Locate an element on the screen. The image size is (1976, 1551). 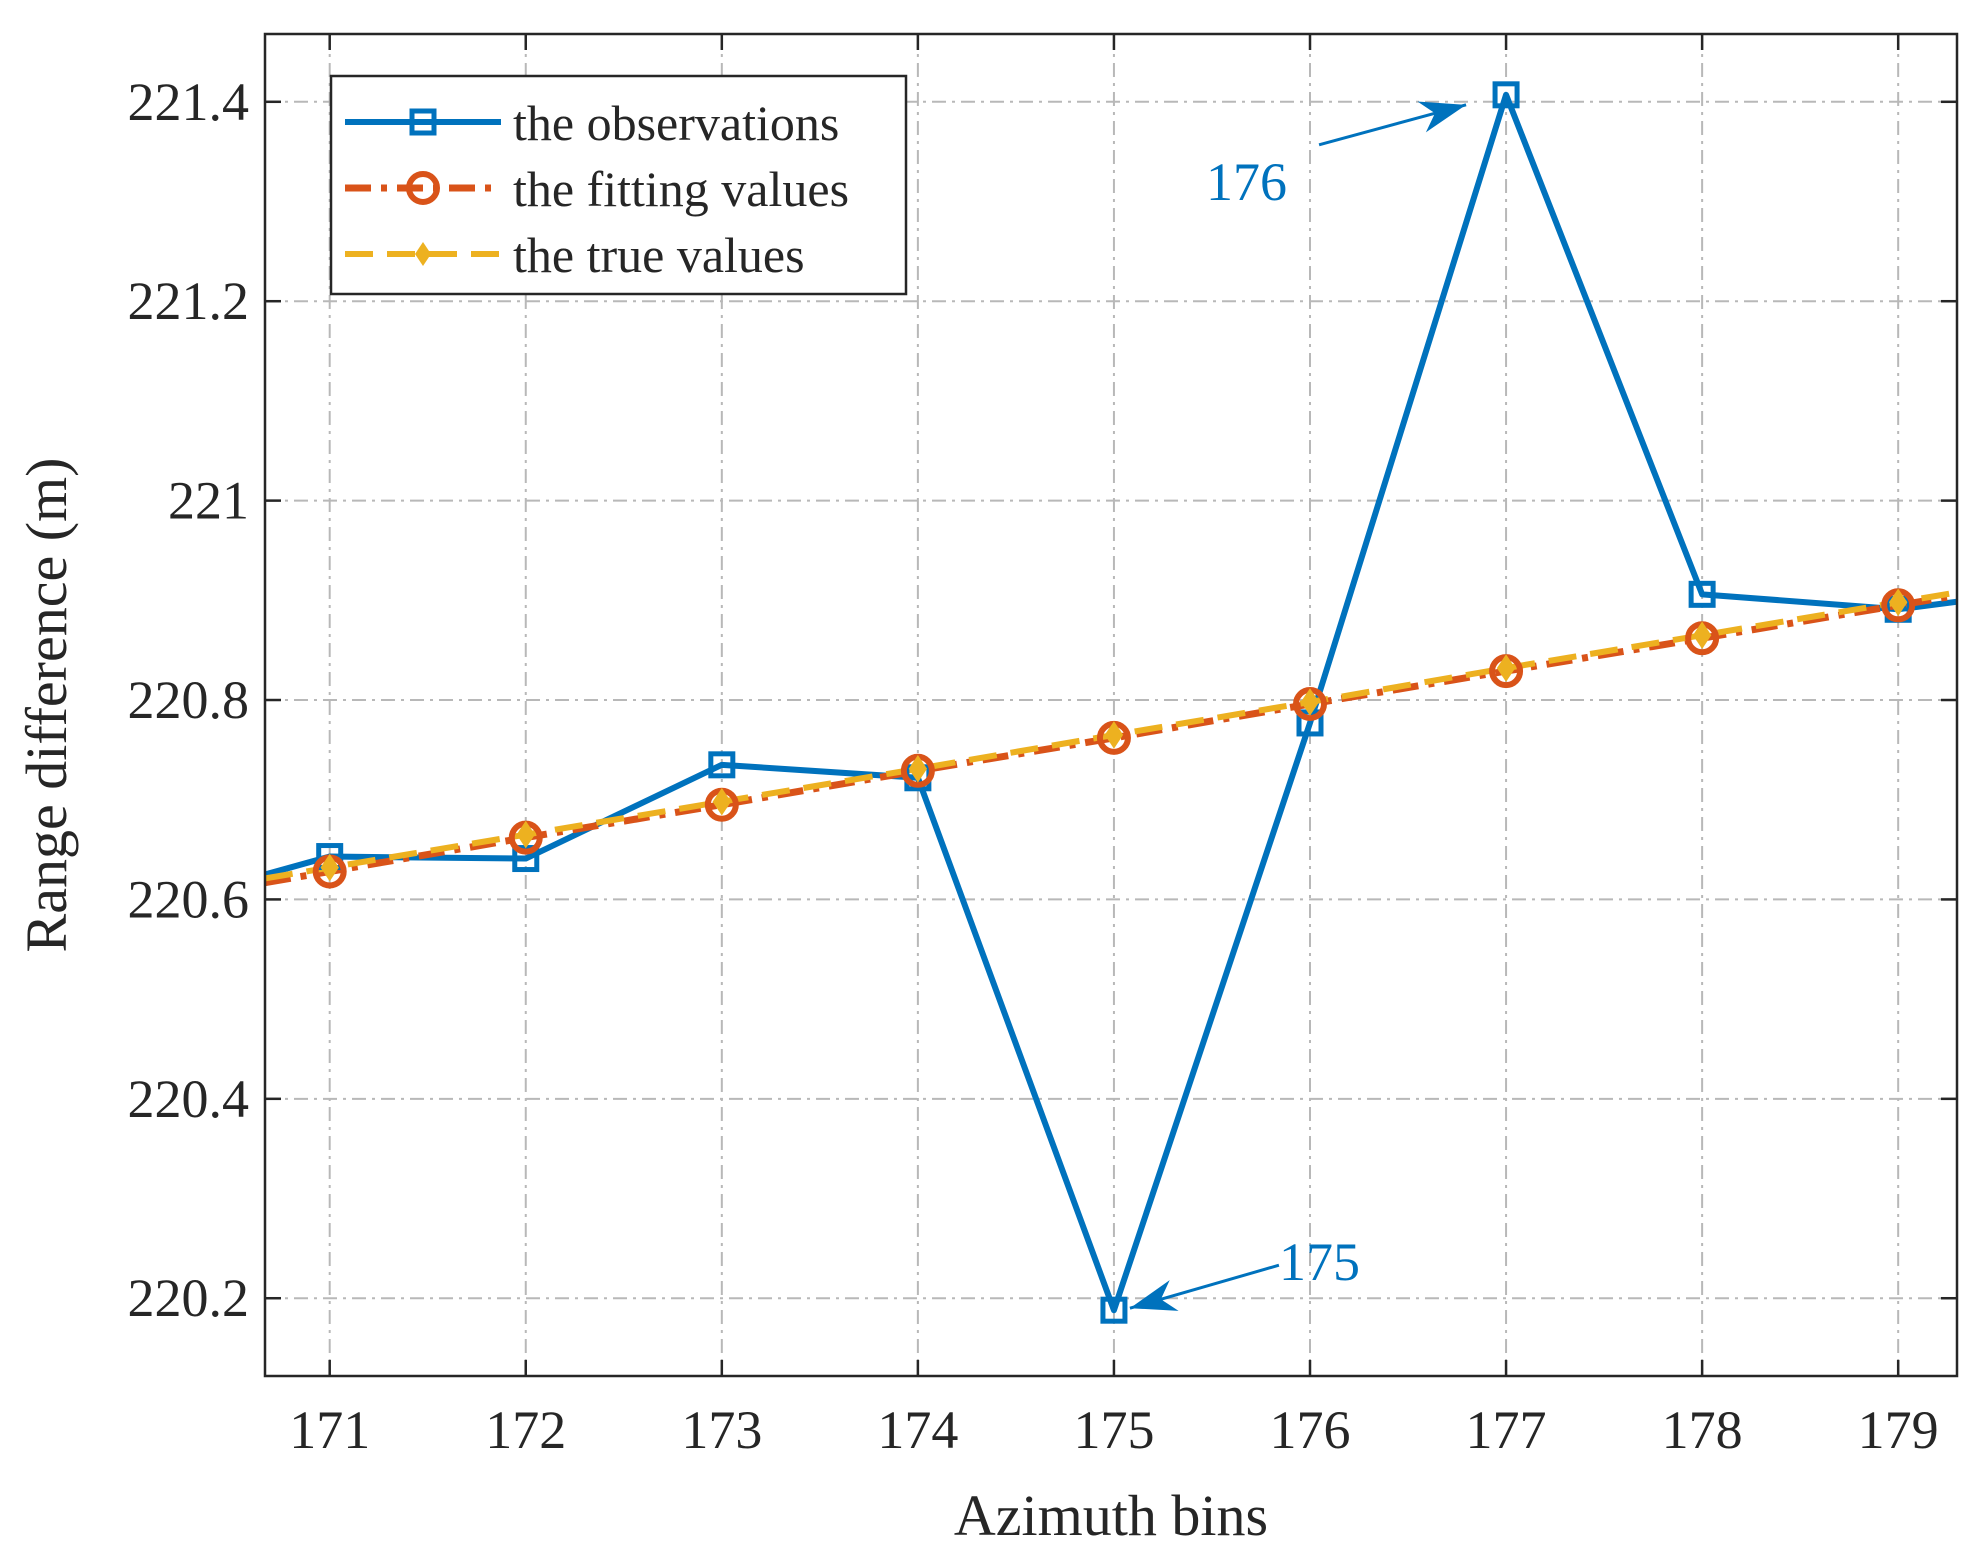
legend-marker-square is located at coordinates (423, 122).